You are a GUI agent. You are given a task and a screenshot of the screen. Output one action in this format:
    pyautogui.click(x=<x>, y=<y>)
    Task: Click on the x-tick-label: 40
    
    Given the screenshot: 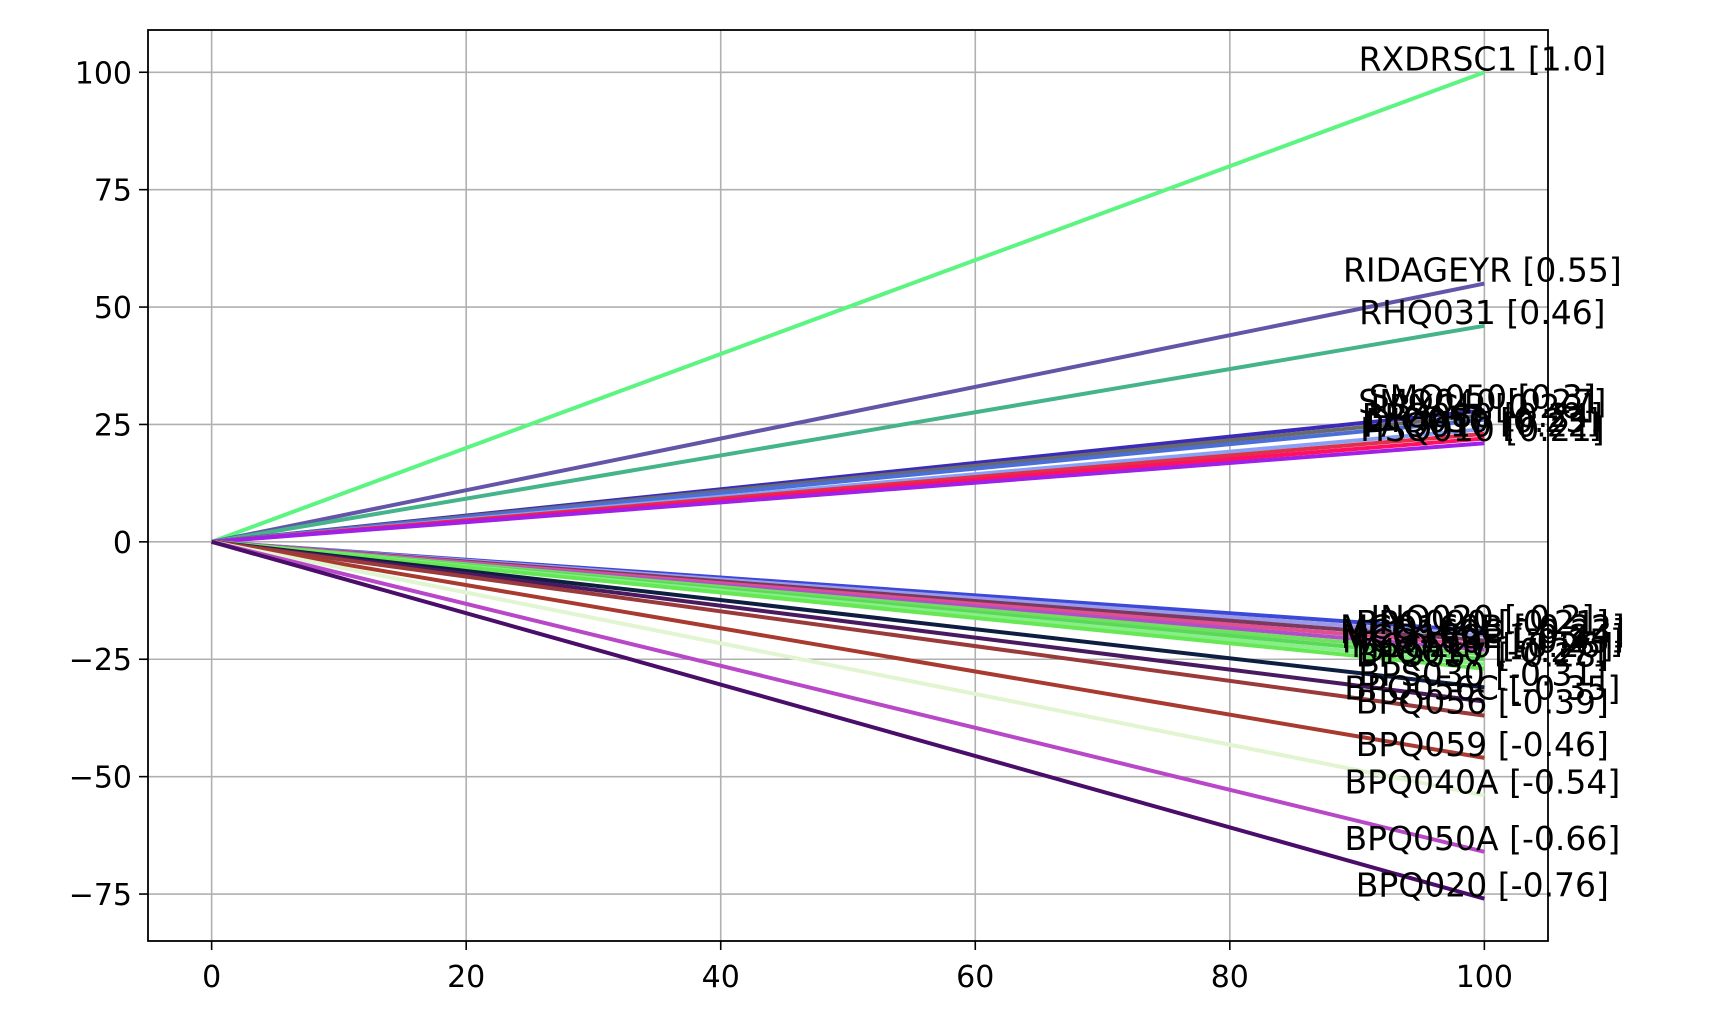 What is the action you would take?
    pyautogui.click(x=721, y=977)
    